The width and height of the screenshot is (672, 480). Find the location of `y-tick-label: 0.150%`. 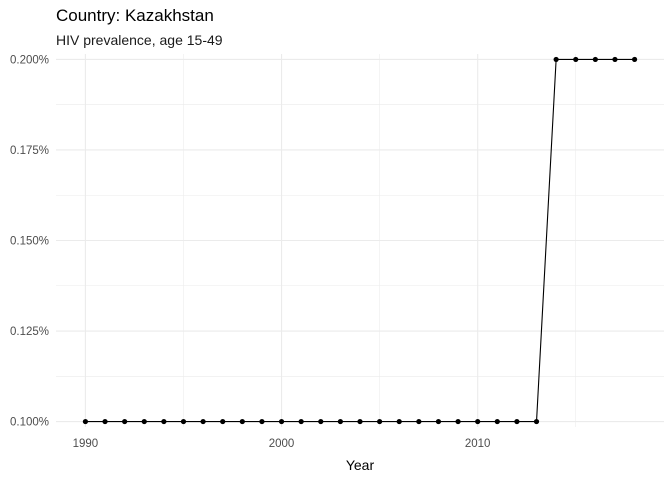

y-tick-label: 0.150% is located at coordinates (29, 242).